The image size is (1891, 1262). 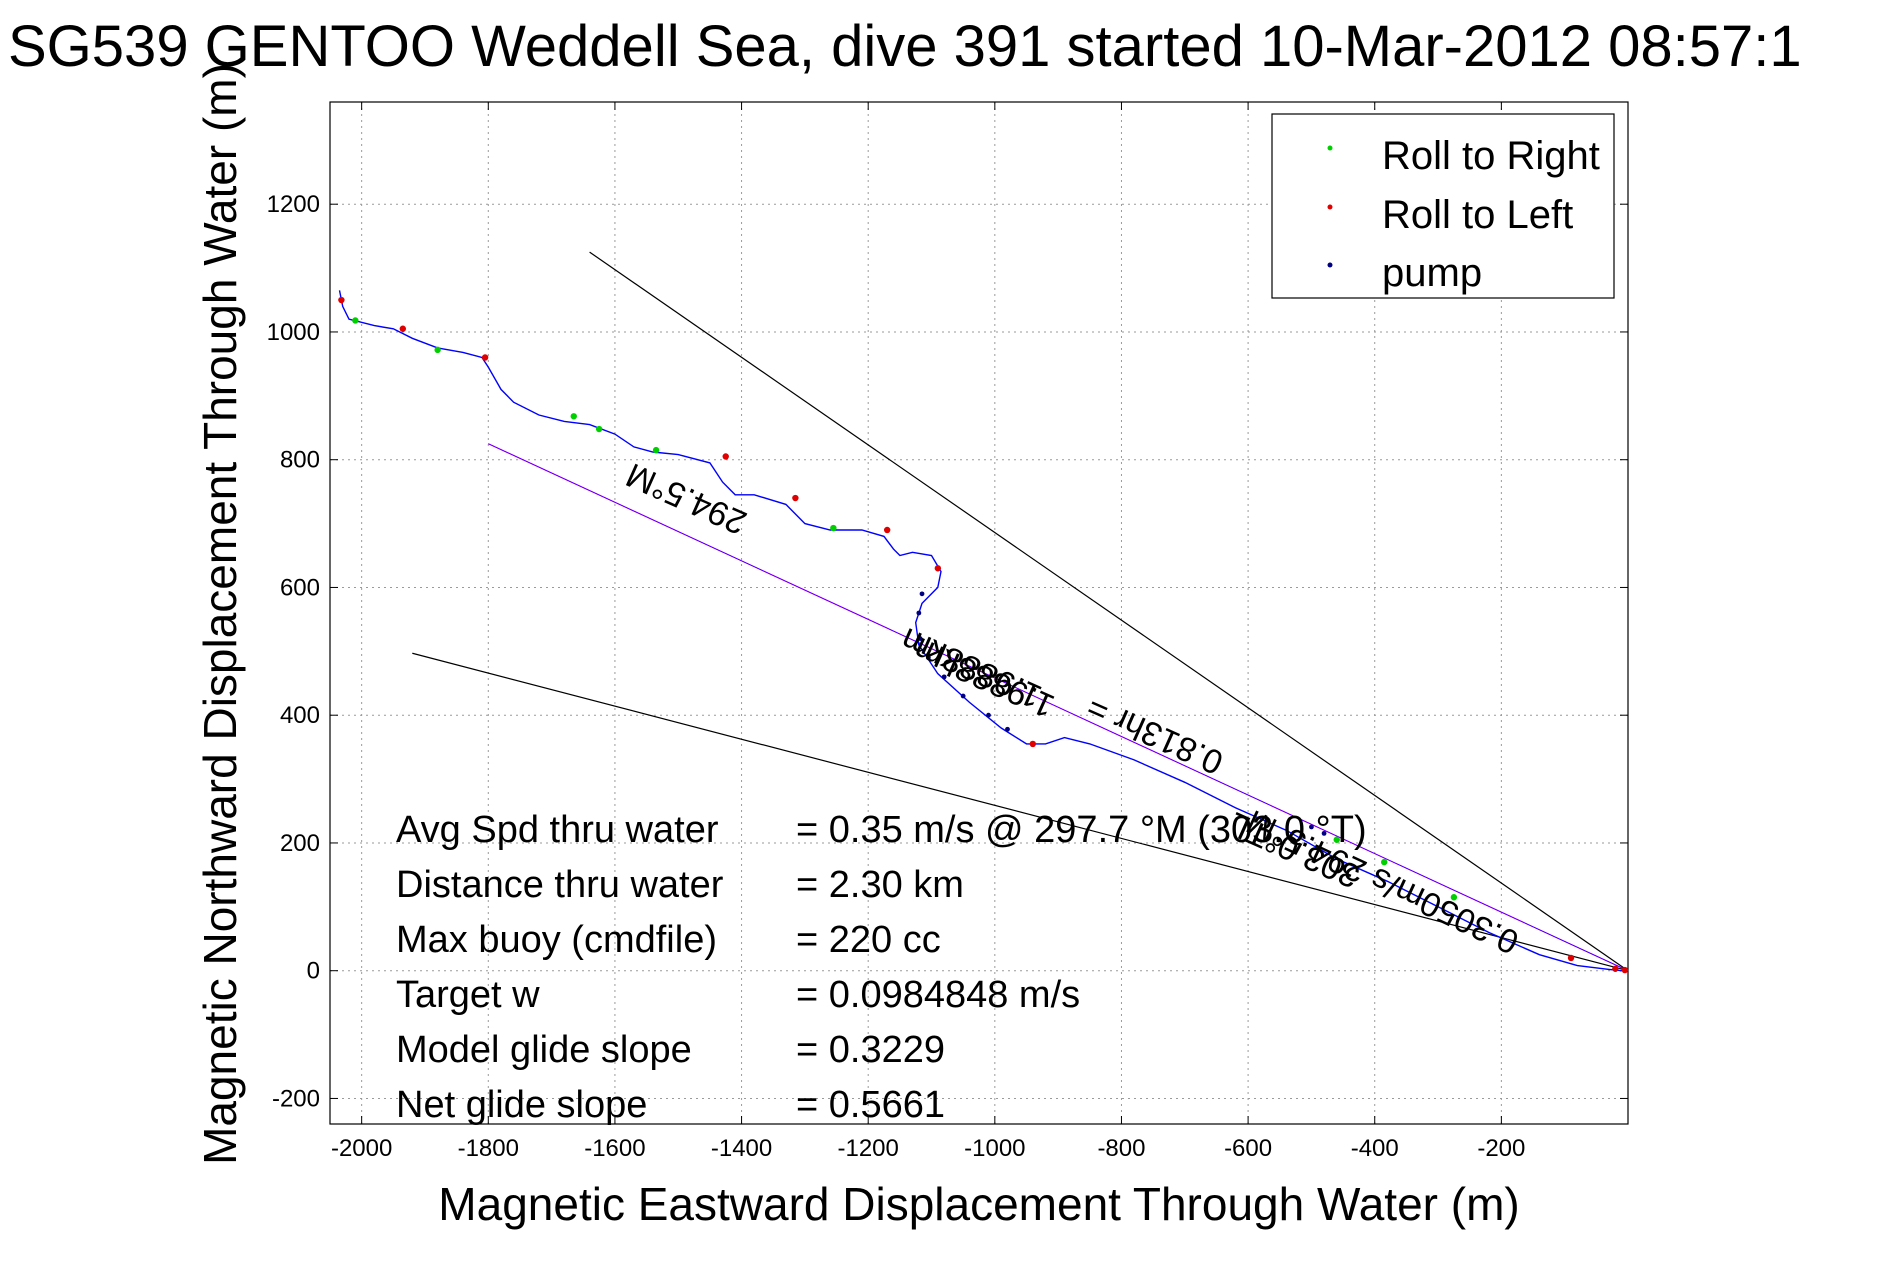 What do you see at coordinates (313, 971) in the screenshot?
I see `y-tick-label: 0` at bounding box center [313, 971].